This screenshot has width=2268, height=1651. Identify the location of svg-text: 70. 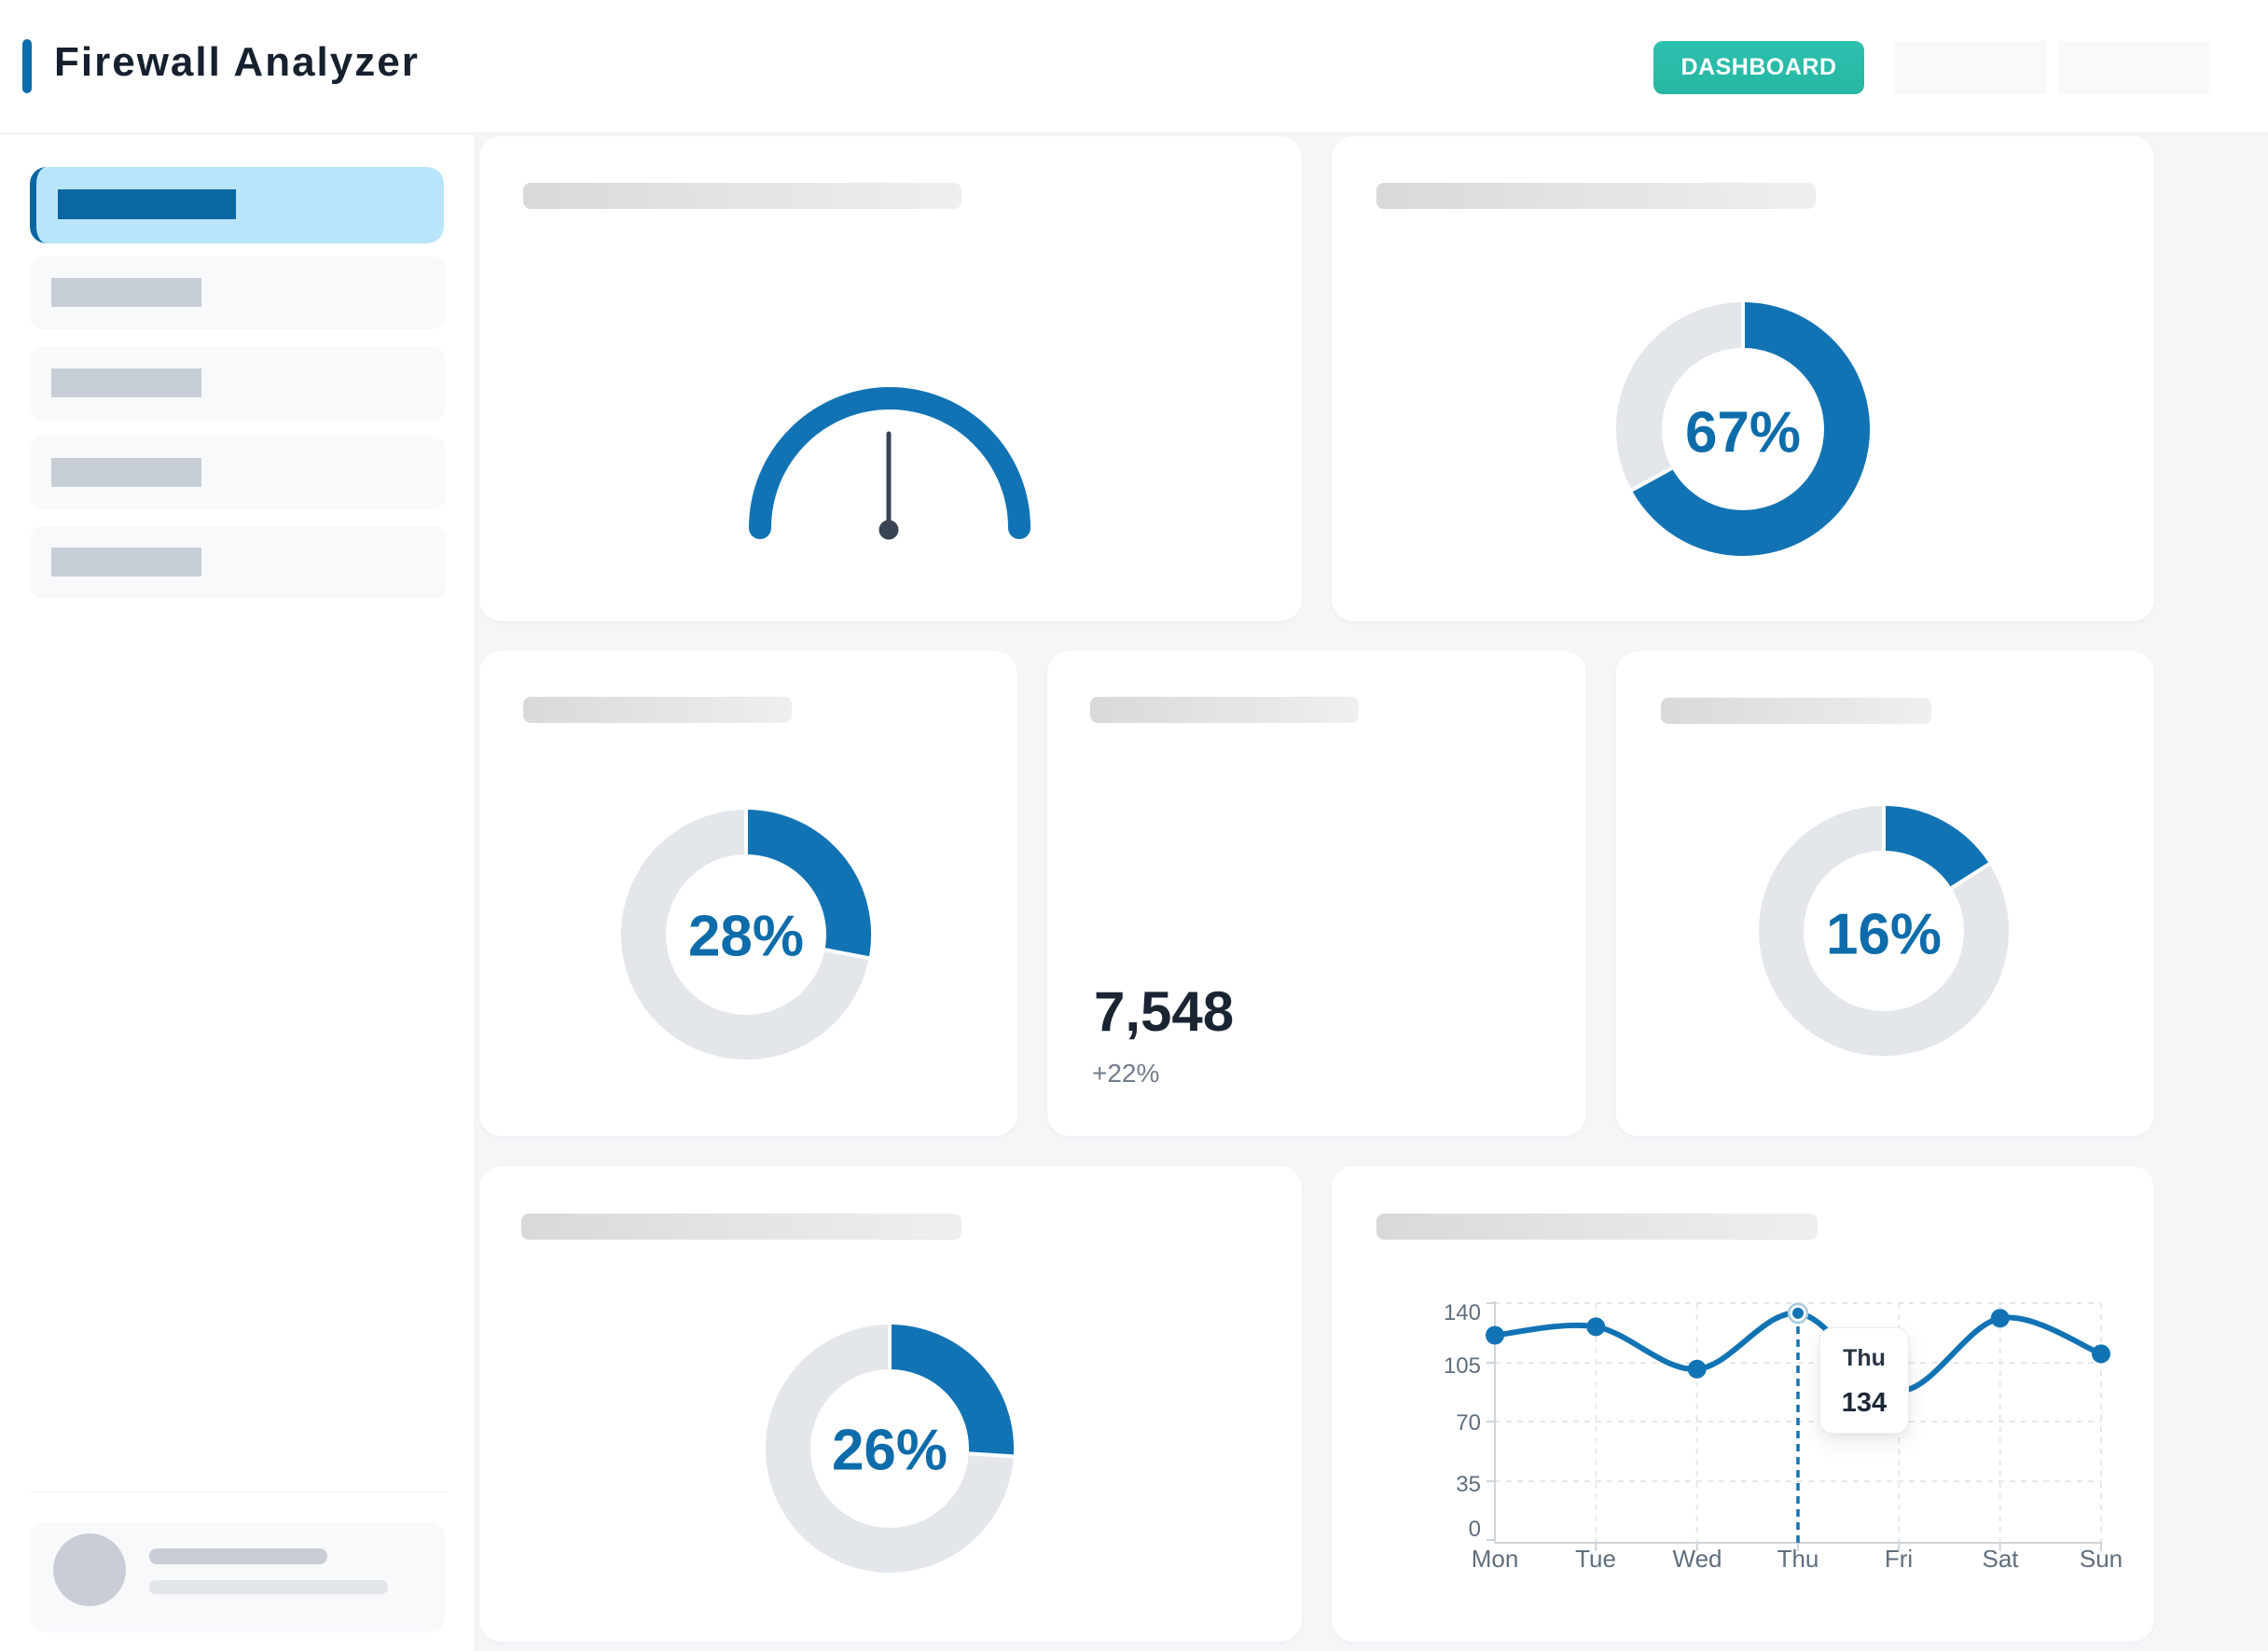
(1468, 1423).